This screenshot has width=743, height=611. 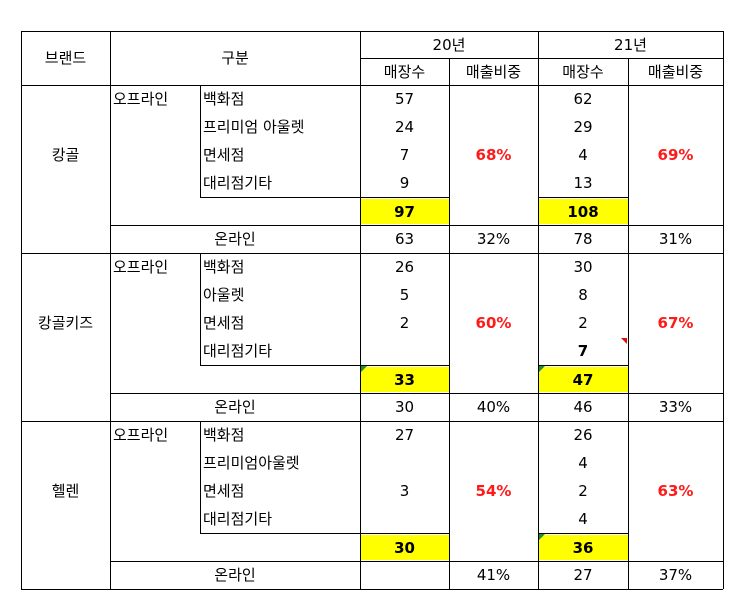 What do you see at coordinates (493, 407) in the screenshot?
I see `online-share-20: 40%` at bounding box center [493, 407].